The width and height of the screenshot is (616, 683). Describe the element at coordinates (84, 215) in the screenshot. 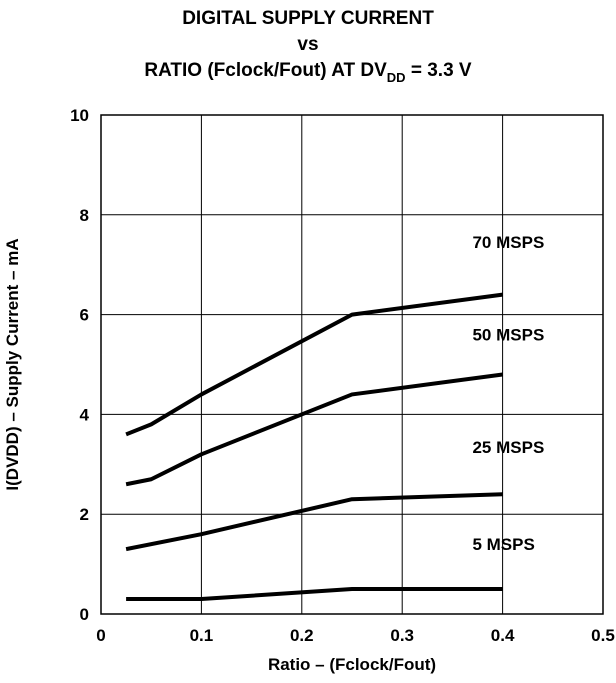

I see `y-tick-label-4: 8` at that location.